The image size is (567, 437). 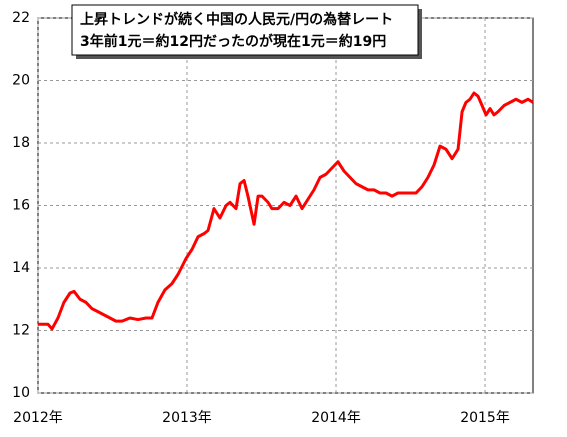 I want to click on y-tick-label: 12, so click(x=21, y=331).